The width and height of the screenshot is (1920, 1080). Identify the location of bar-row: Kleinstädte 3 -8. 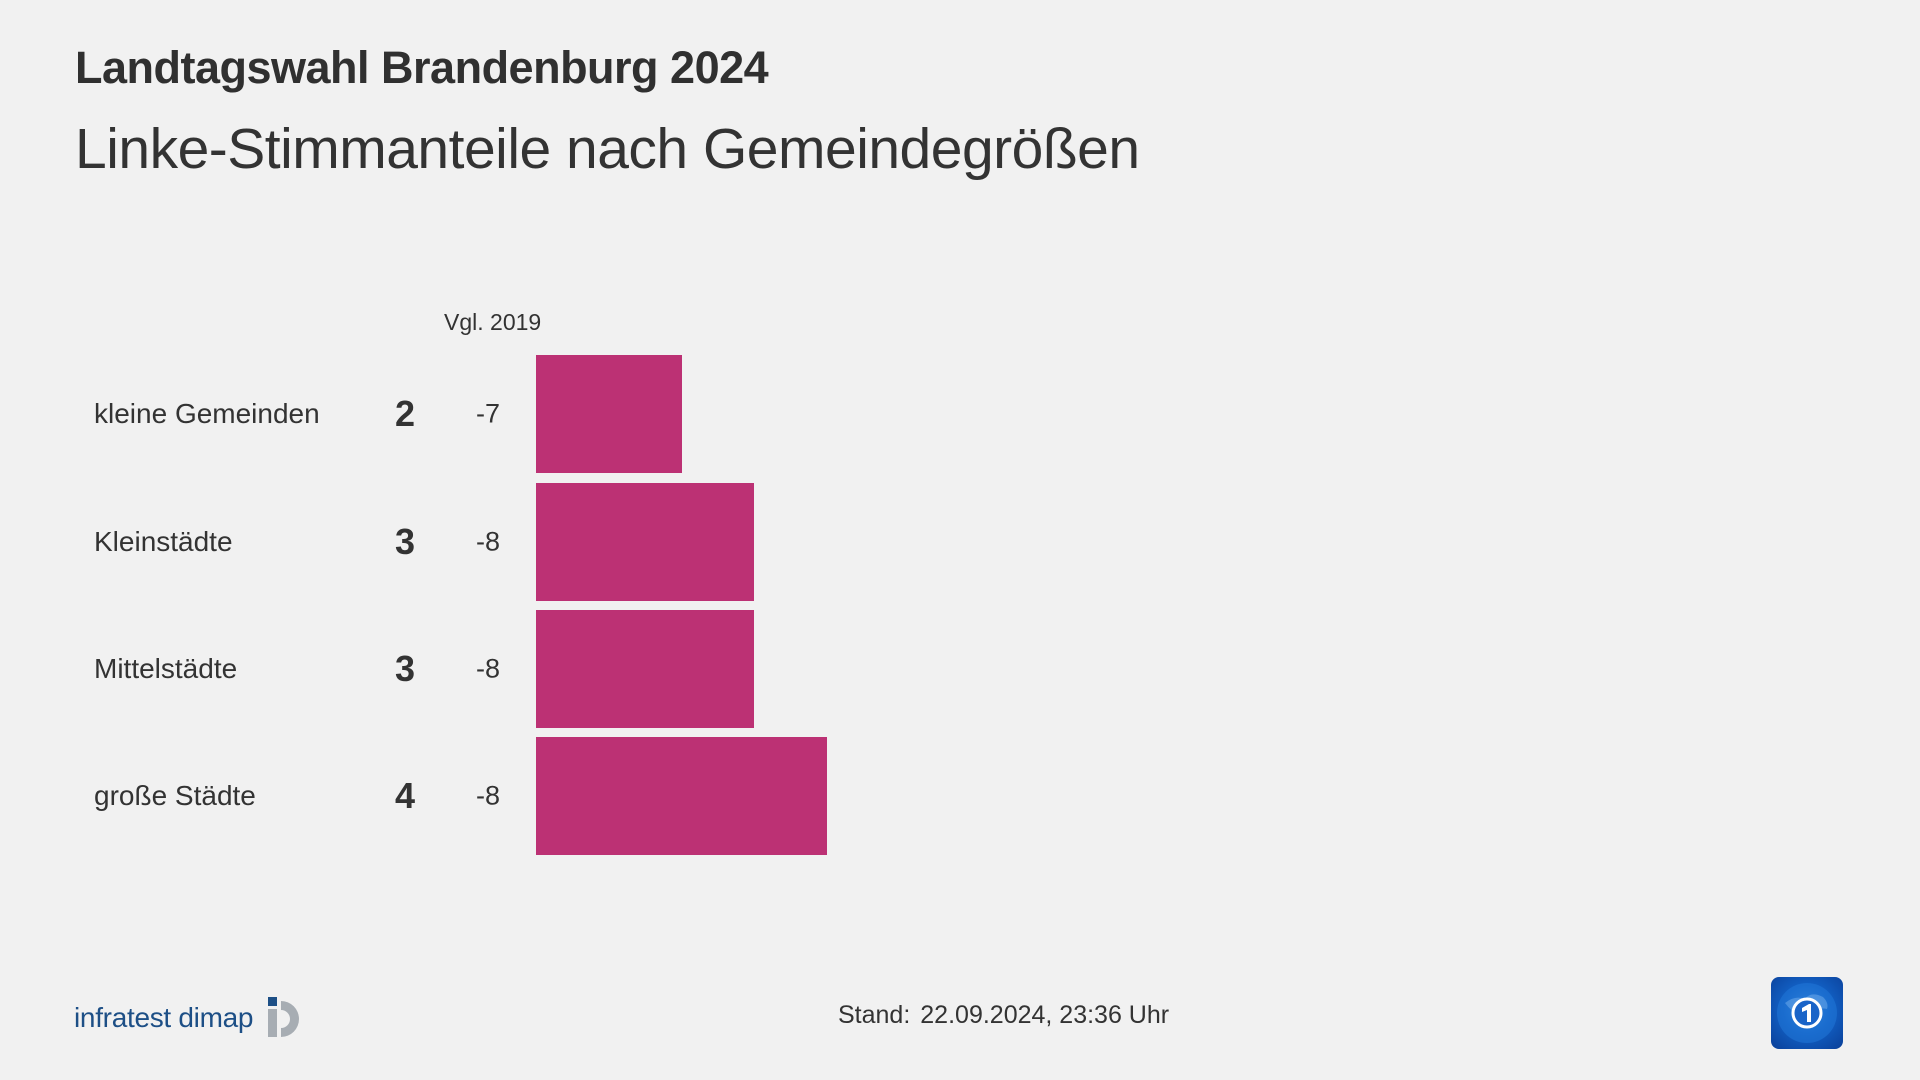
(960, 542).